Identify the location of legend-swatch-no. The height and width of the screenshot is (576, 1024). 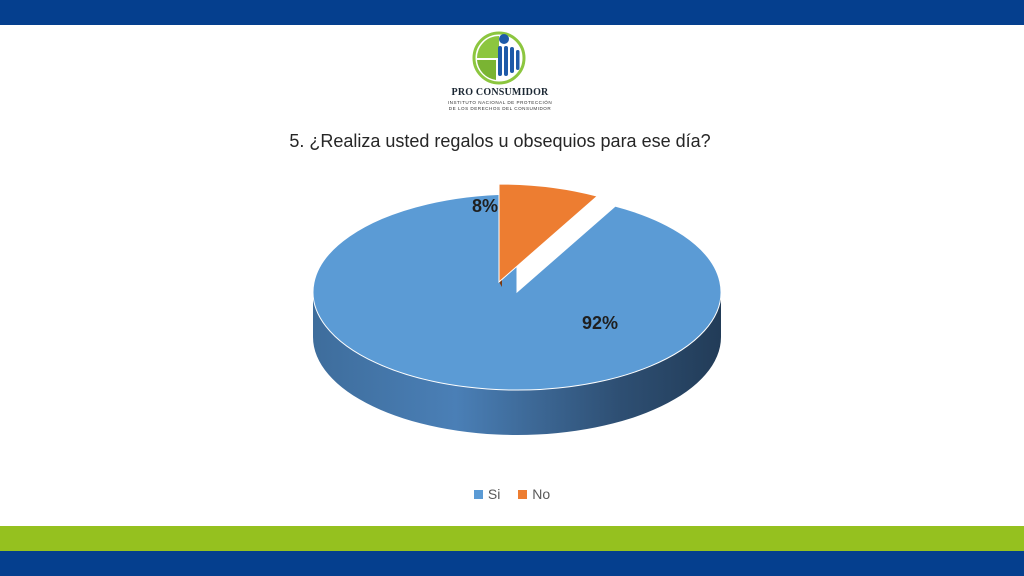
(523, 494).